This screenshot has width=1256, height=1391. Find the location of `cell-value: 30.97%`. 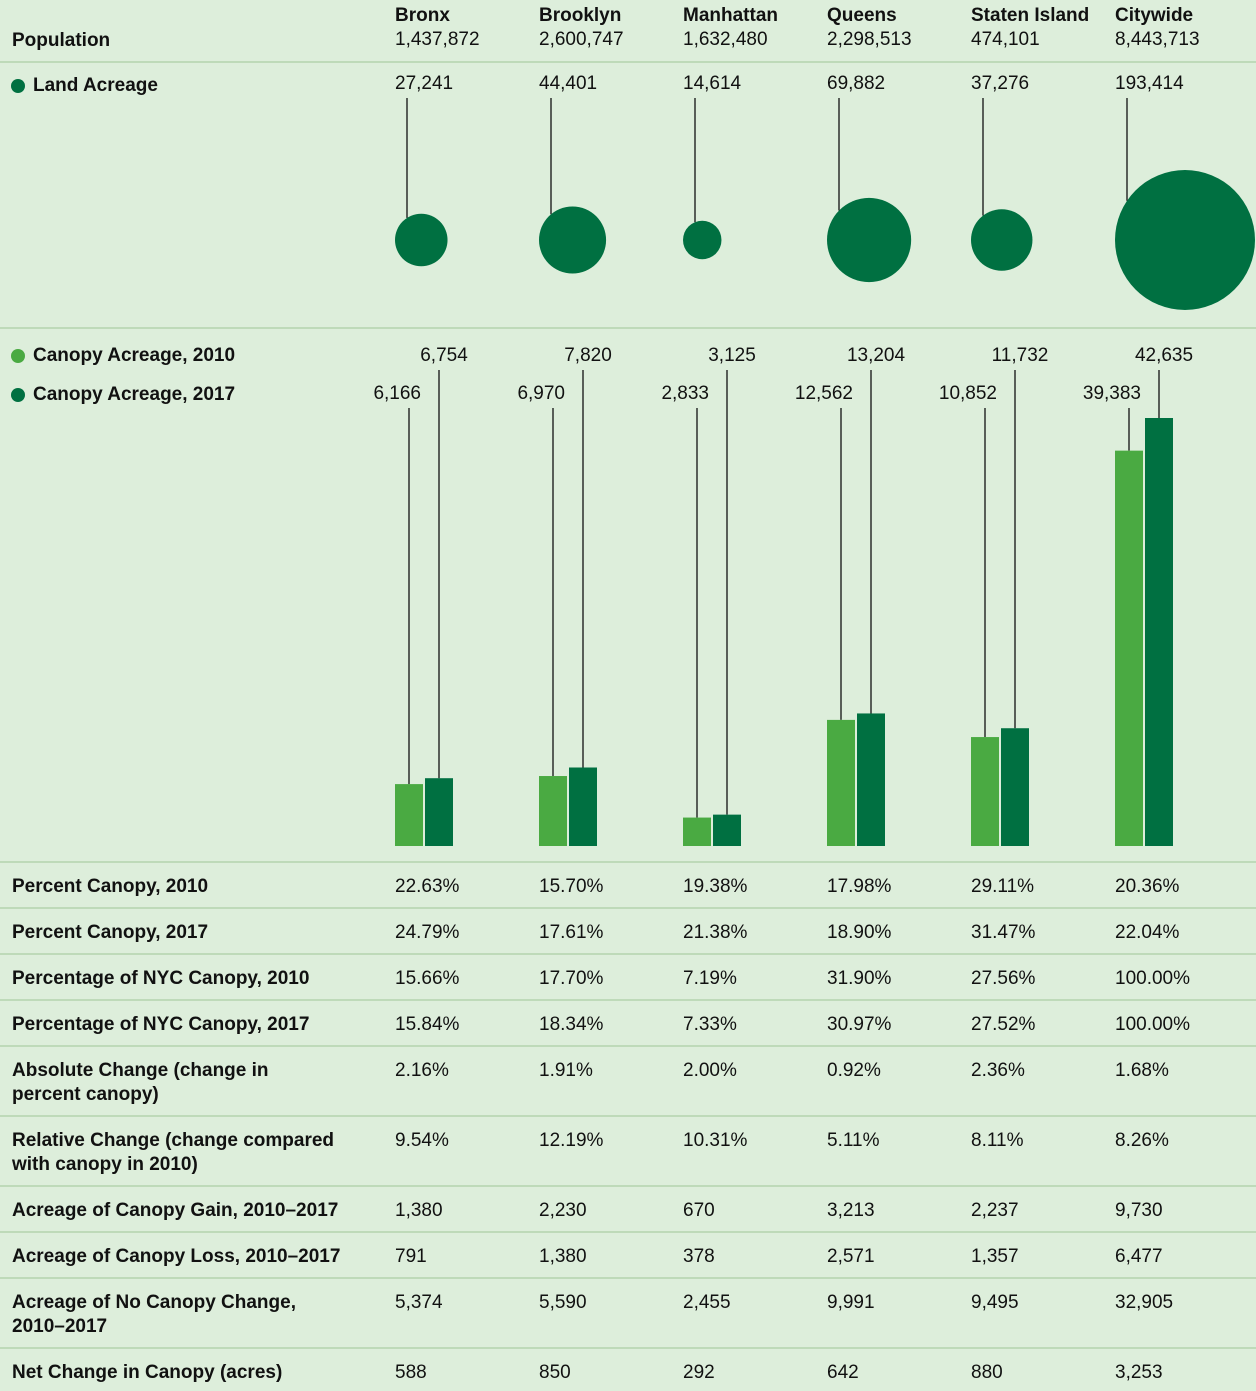

cell-value: 30.97% is located at coordinates (859, 1024).